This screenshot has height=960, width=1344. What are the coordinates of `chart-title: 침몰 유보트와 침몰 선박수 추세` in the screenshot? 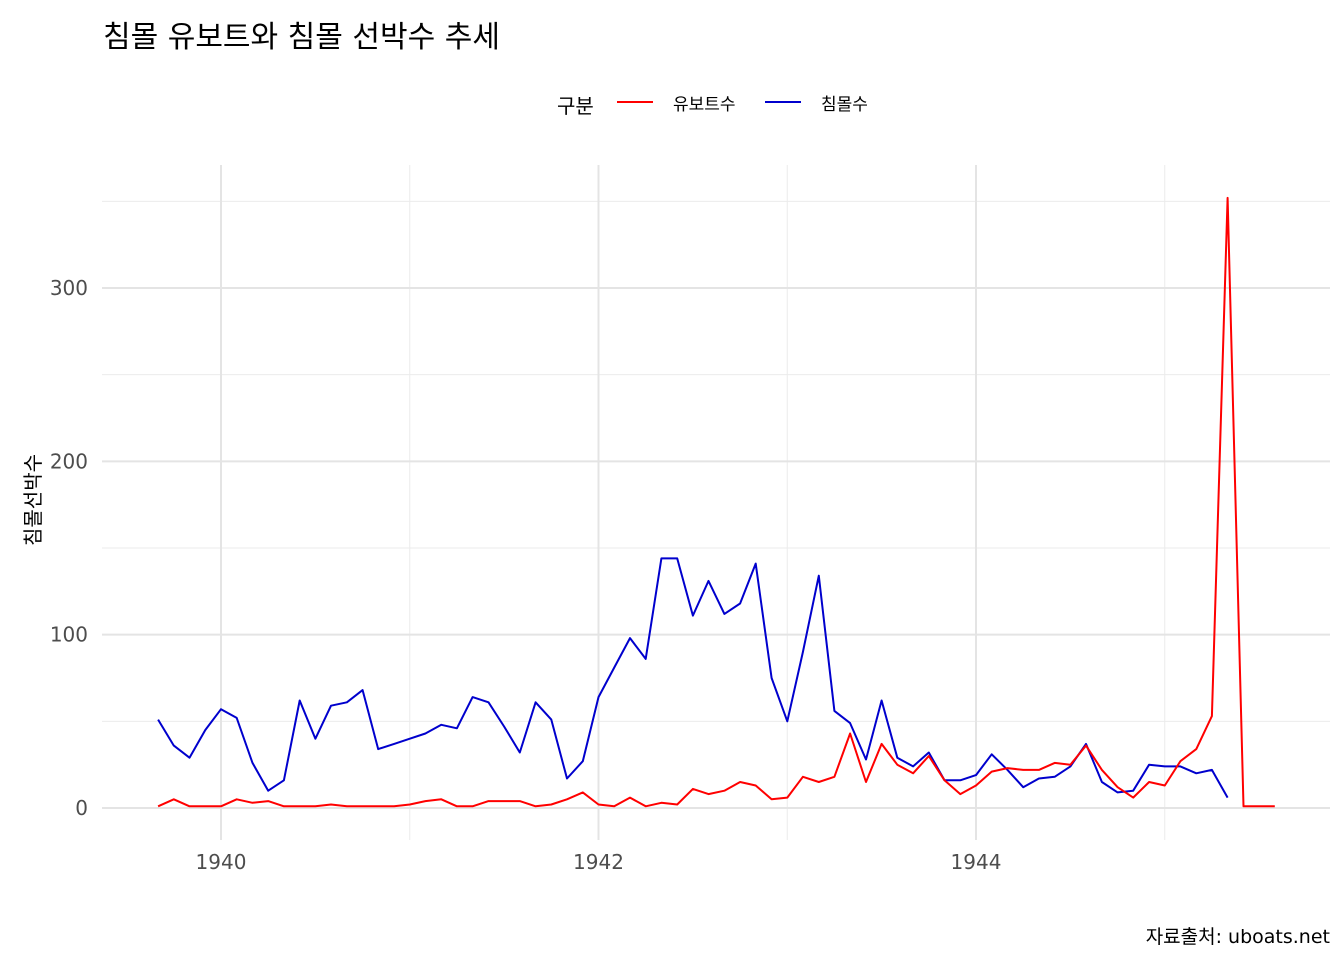 It's located at (301, 37).